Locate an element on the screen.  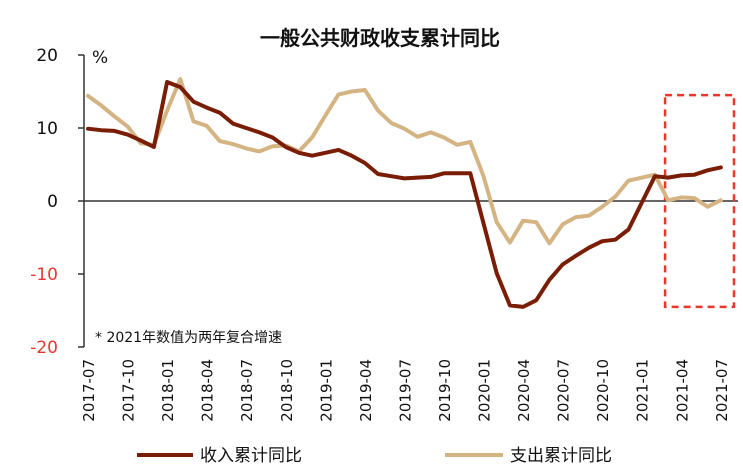
y-tick-label: 10 is located at coordinates (47, 129).